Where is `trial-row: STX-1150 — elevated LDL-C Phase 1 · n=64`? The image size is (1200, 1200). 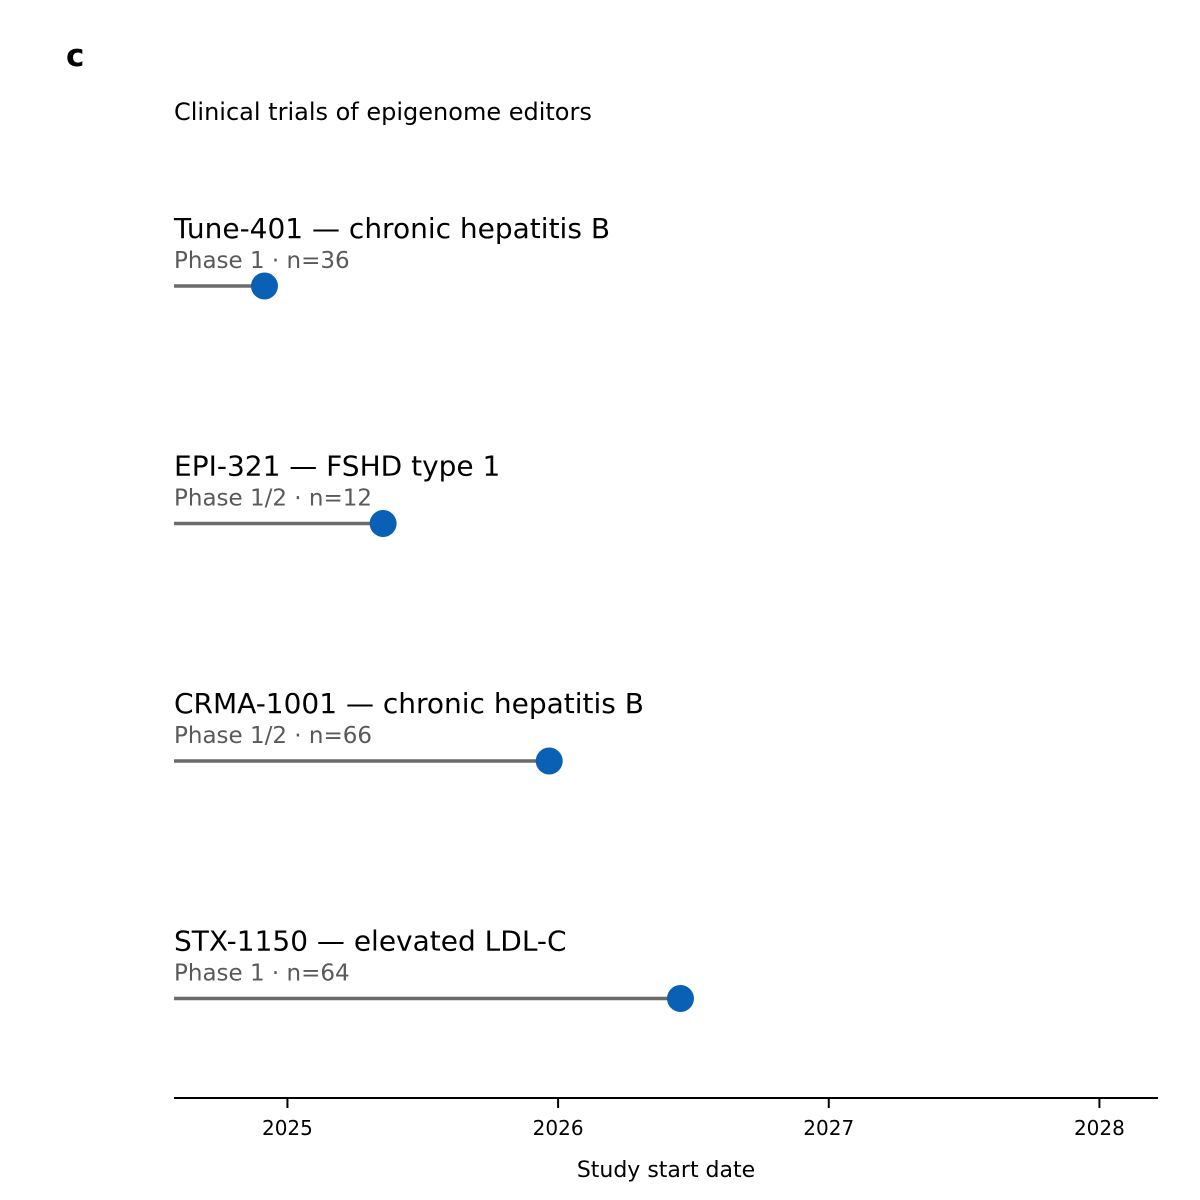 trial-row: STX-1150 — elevated LDL-C Phase 1 · n=64 is located at coordinates (434, 968).